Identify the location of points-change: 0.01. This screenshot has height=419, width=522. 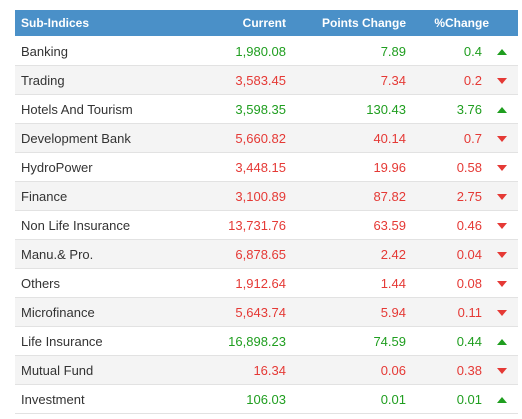
(393, 399).